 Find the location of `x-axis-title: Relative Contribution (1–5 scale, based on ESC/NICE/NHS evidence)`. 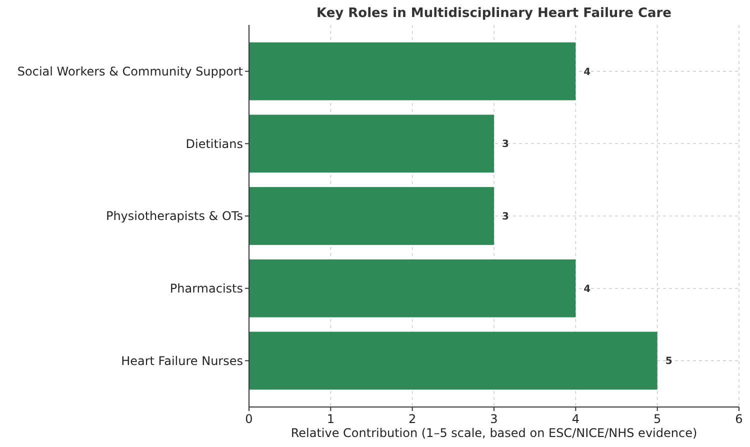

x-axis-title: Relative Contribution (1–5 scale, based on ESC/NICE/NHS evidence) is located at coordinates (494, 433).